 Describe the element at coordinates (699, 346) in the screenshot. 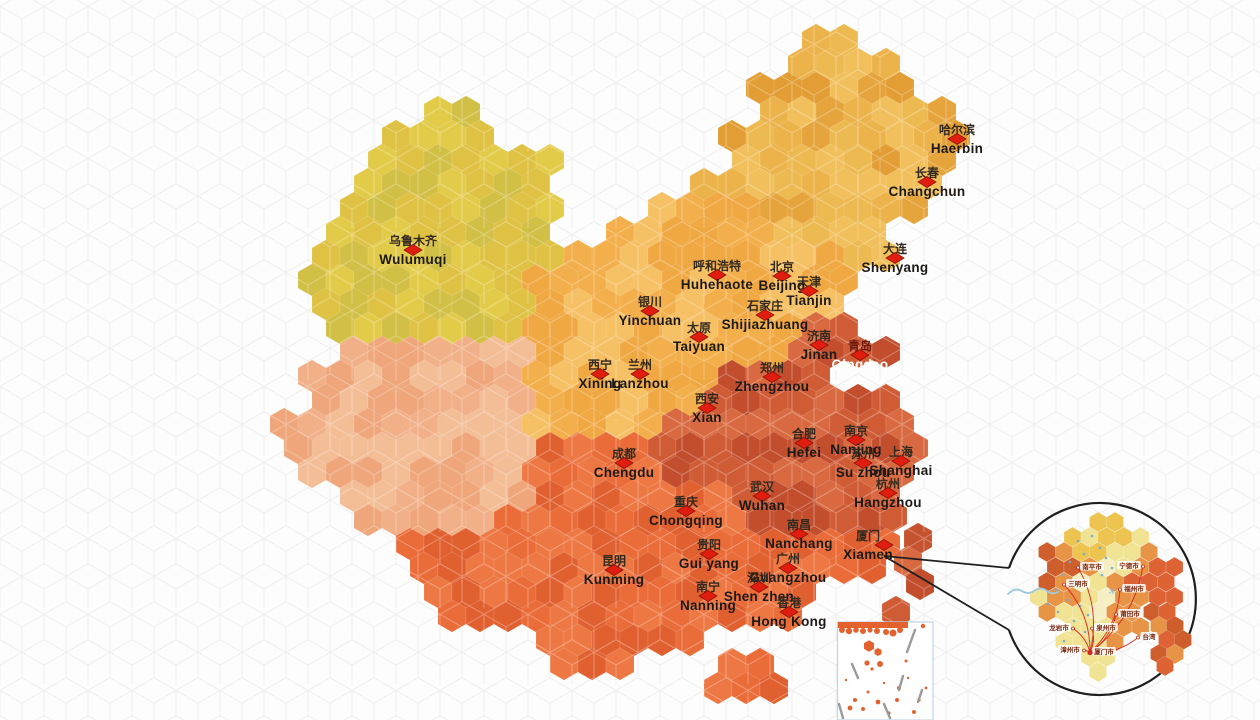

I see `city-label-en: Taiyuan` at that location.